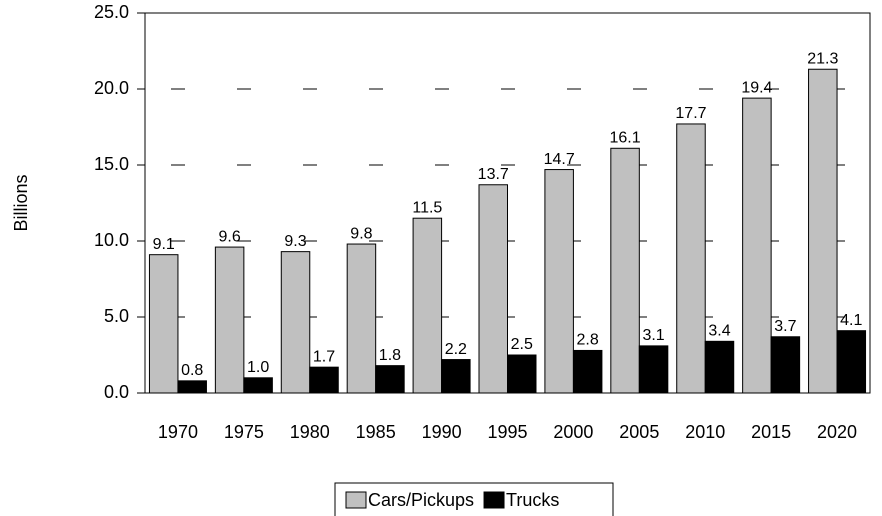 The width and height of the screenshot is (882, 516). I want to click on value-label: 9.8, so click(361, 233).